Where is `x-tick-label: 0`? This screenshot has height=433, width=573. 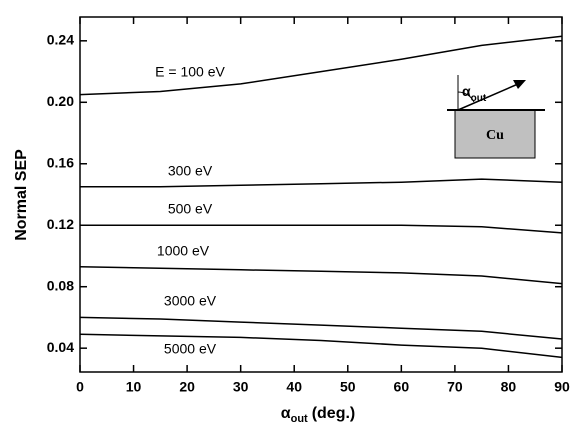
x-tick-label: 0 is located at coordinates (80, 387).